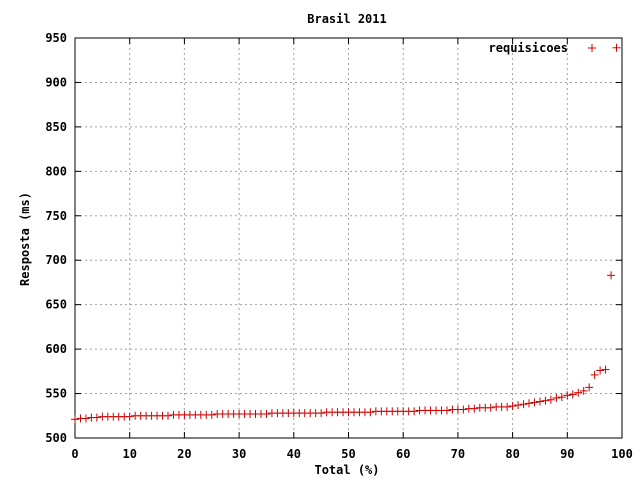  I want to click on chart-title: Brasil 2011, so click(346, 19).